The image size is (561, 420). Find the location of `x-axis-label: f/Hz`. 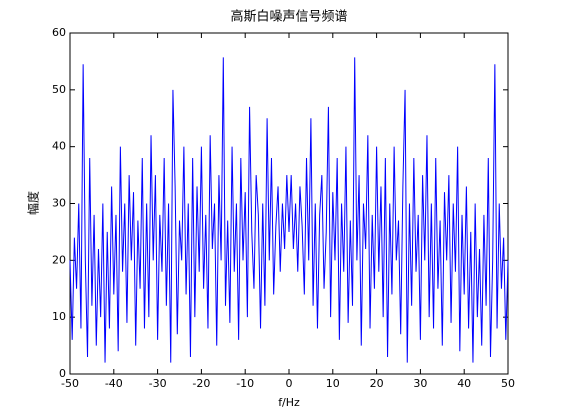

x-axis-label: f/Hz is located at coordinates (289, 402).